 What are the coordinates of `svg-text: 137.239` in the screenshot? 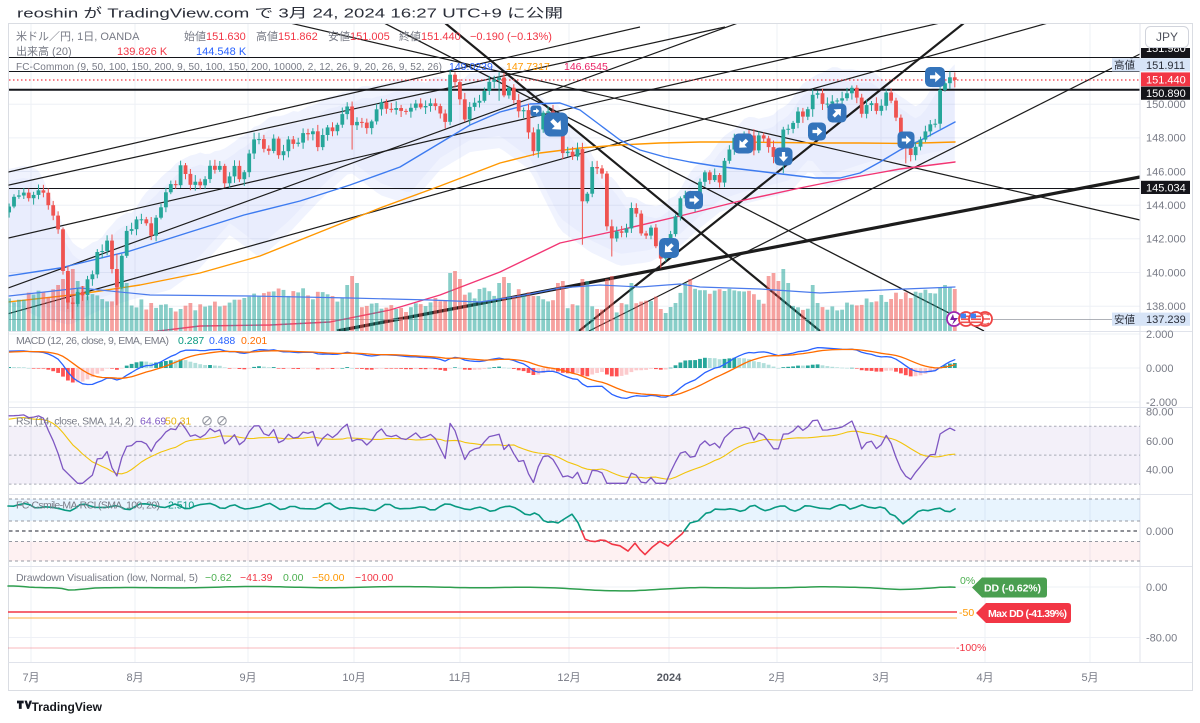 It's located at (1166, 320).